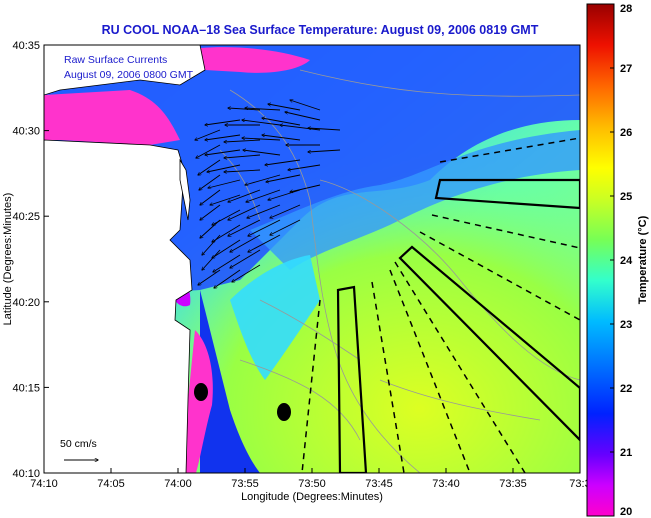 Image resolution: width=651 pixels, height=518 pixels. Describe the element at coordinates (352, 379) in the screenshot. I see `survey-box-south` at that location.